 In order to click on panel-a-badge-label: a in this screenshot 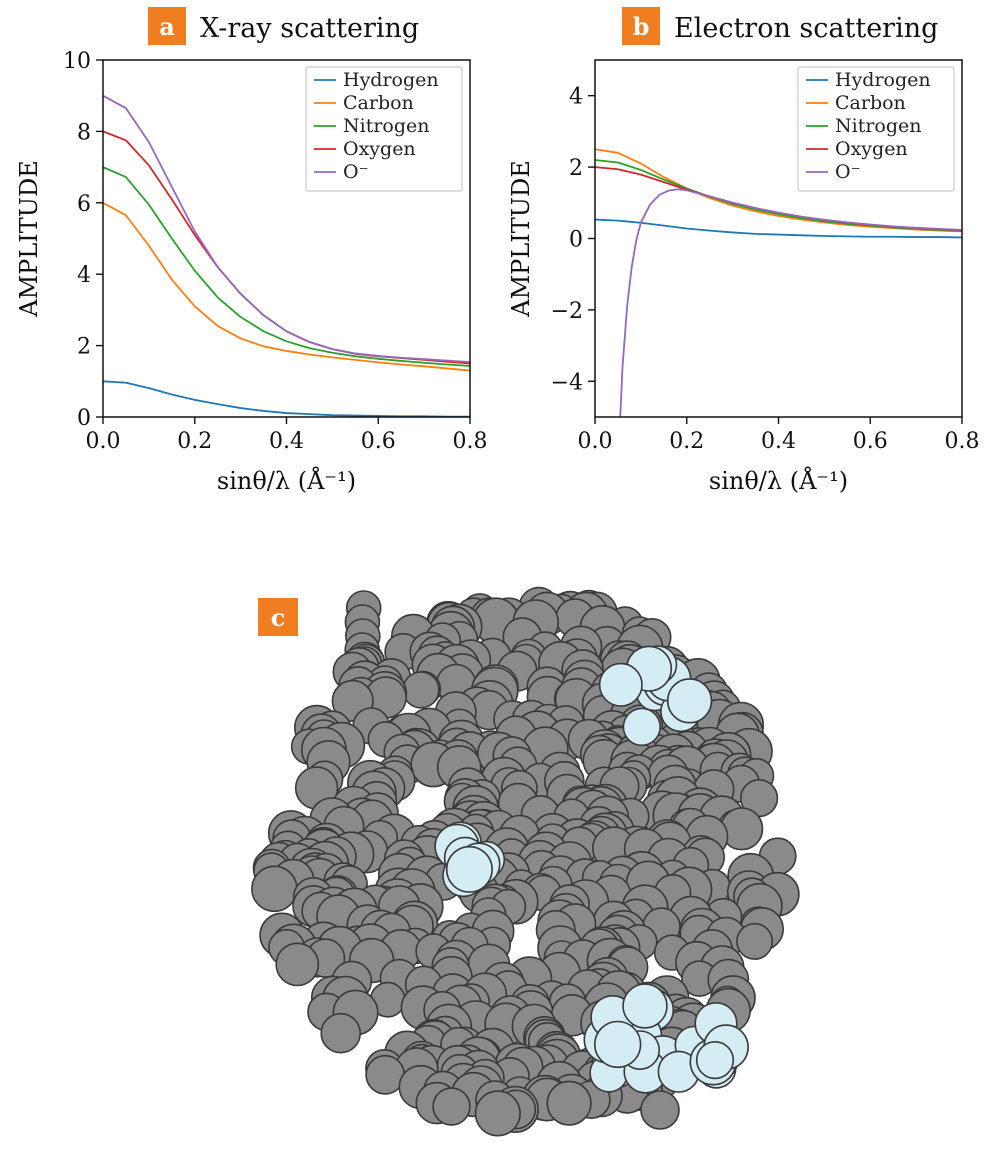, I will do `click(167, 26)`.